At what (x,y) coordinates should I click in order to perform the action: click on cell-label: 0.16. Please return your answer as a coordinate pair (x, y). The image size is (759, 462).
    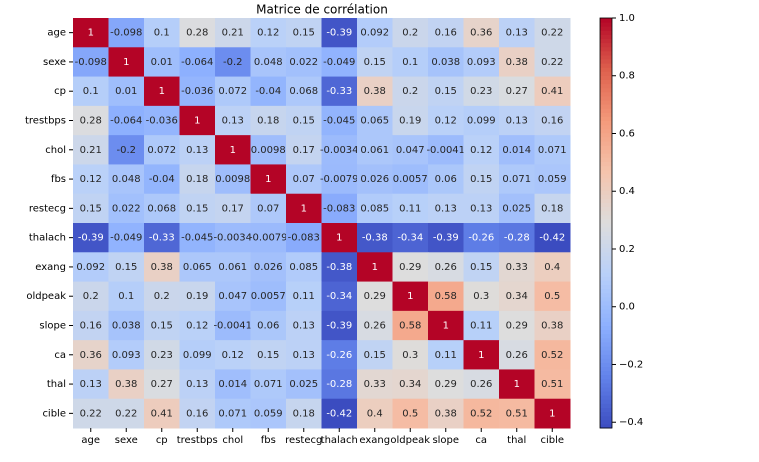
    Looking at the image, I should click on (446, 33).